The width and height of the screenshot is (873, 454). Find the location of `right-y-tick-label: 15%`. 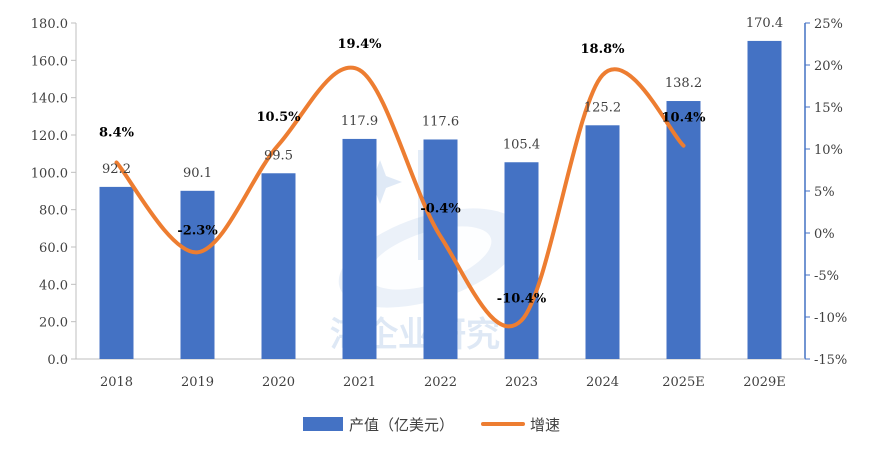

right-y-tick-label: 15% is located at coordinates (828, 108).